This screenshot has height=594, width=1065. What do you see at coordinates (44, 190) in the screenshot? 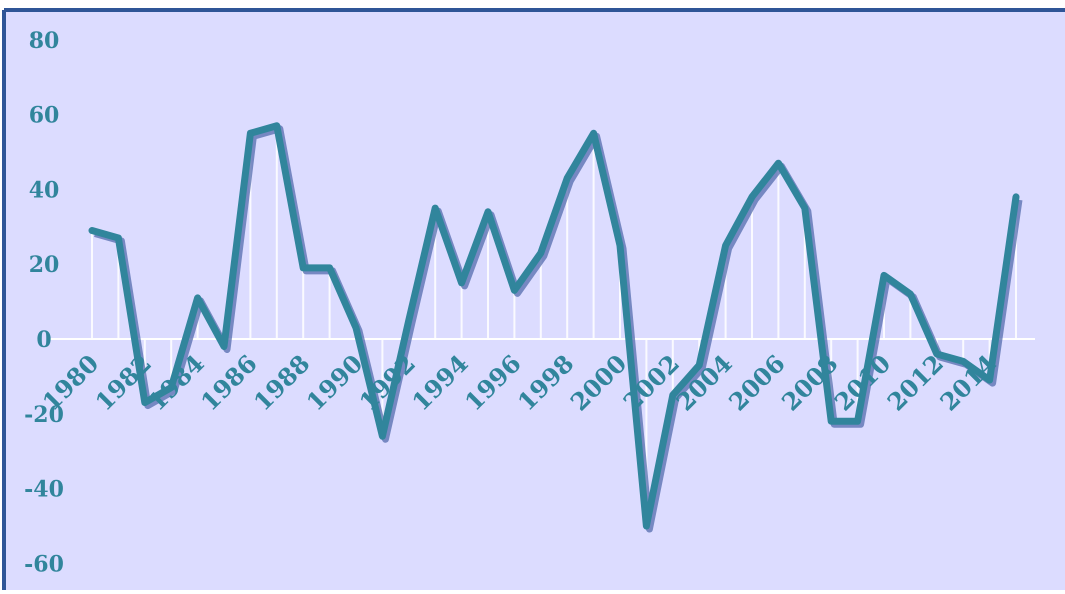
I see `y-tick-label: 40` at bounding box center [44, 190].